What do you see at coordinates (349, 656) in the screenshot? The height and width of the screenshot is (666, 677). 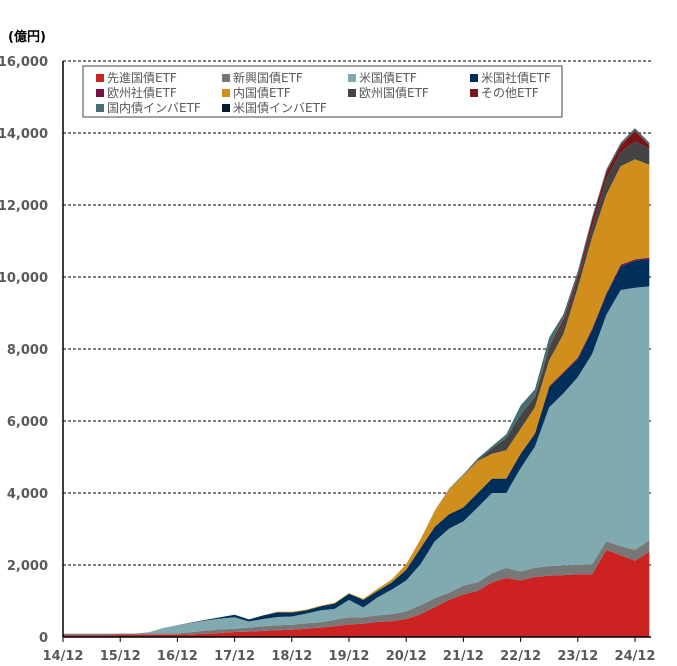 I see `x-tick-label: 19/12` at bounding box center [349, 656].